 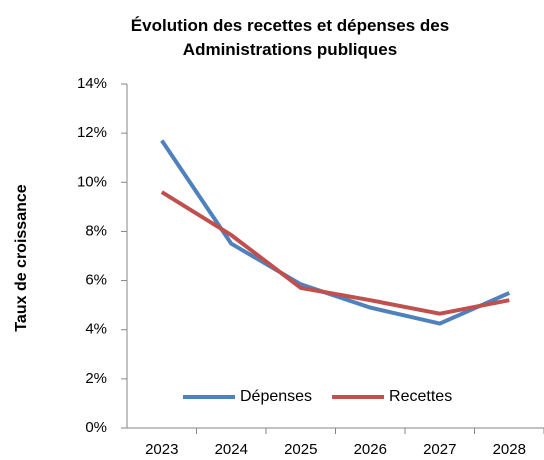 I want to click on y-tick-label: 2%, so click(x=96, y=378).